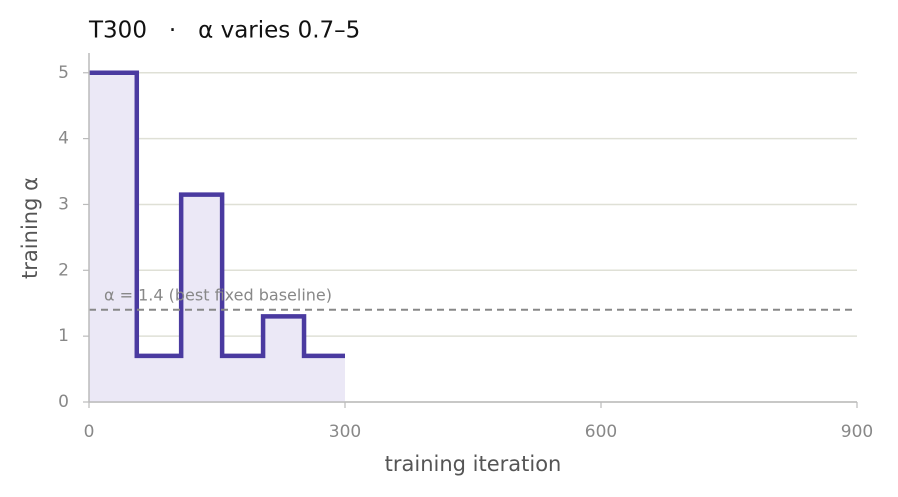 This screenshot has width=898, height=497. Describe the element at coordinates (473, 464) in the screenshot. I see `x-axis-label: training iteration` at that location.